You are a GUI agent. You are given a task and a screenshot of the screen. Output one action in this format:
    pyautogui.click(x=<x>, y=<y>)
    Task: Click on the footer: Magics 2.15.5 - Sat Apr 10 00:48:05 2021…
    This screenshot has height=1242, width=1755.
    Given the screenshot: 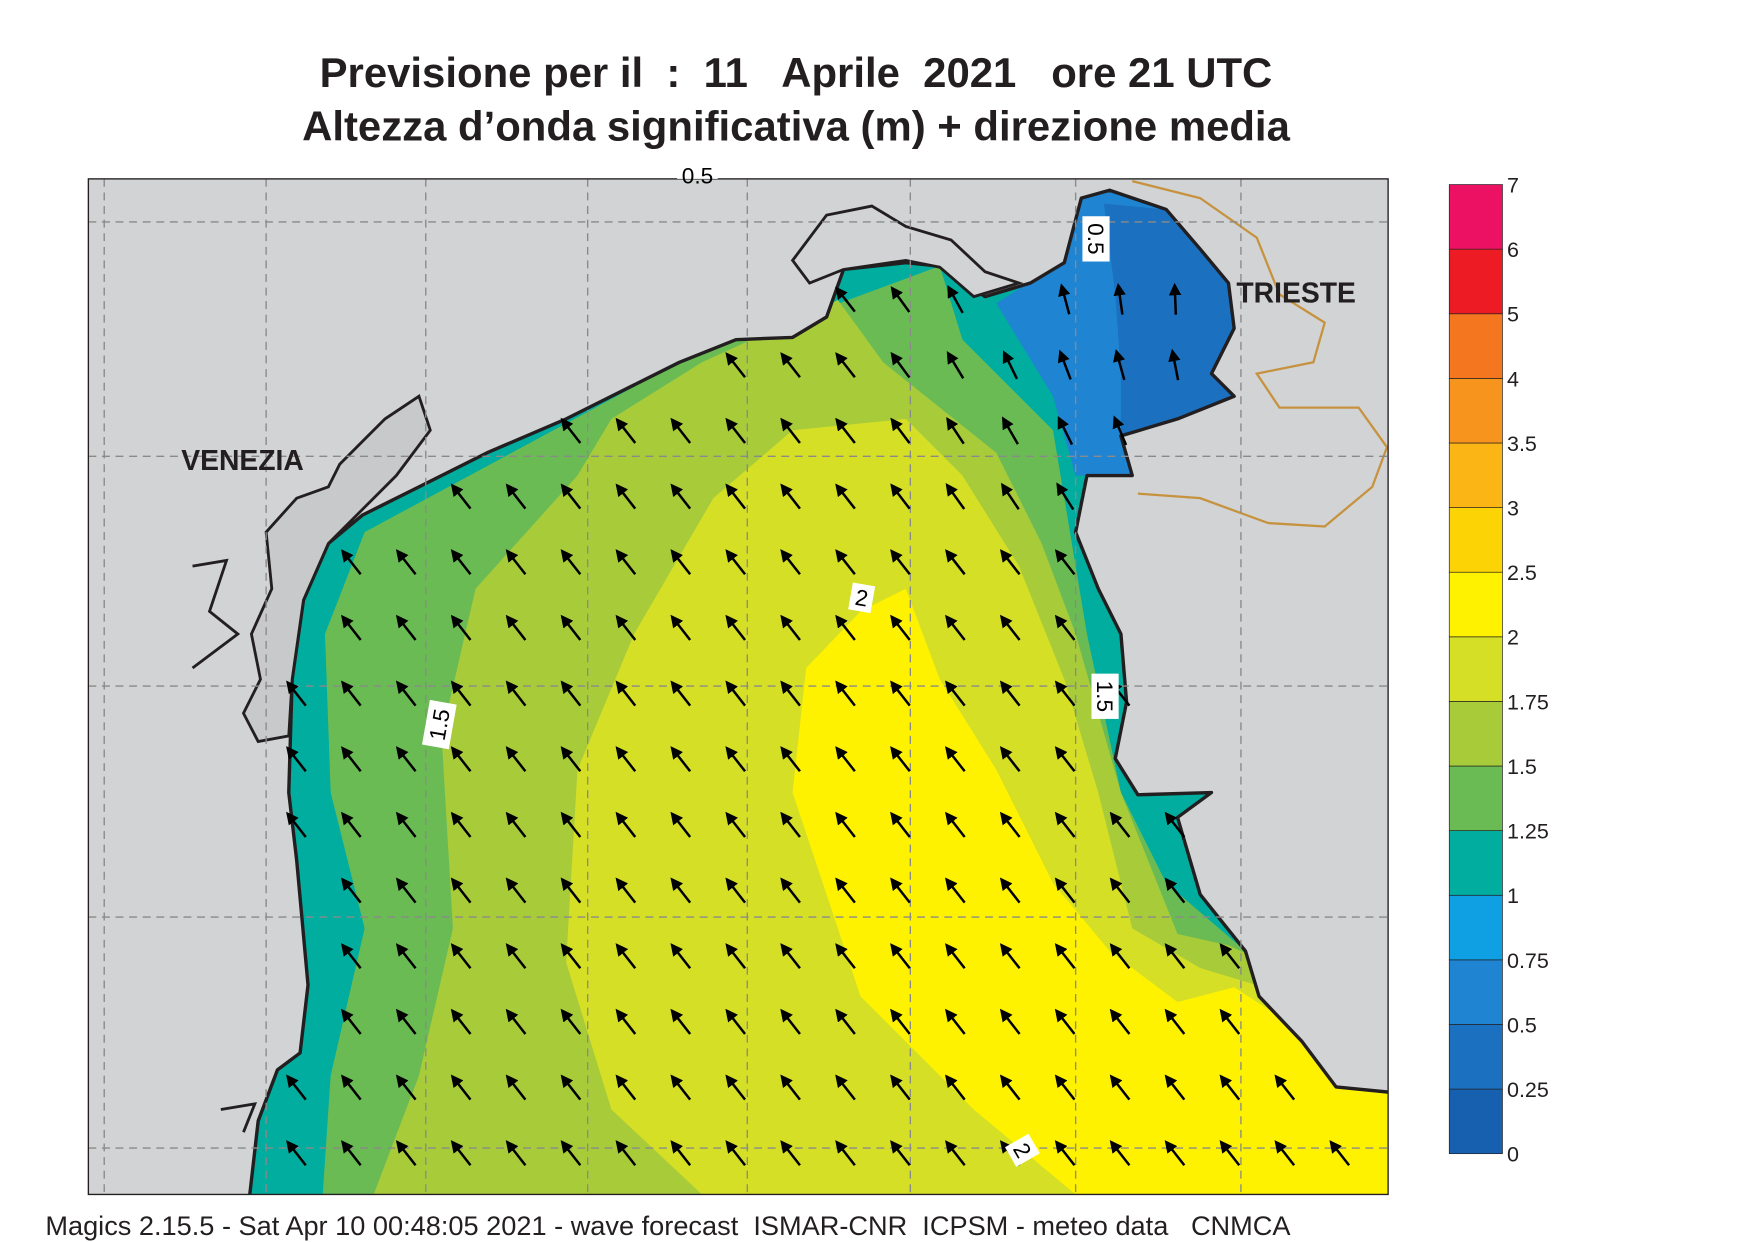 What is the action you would take?
    pyautogui.click(x=668, y=1225)
    